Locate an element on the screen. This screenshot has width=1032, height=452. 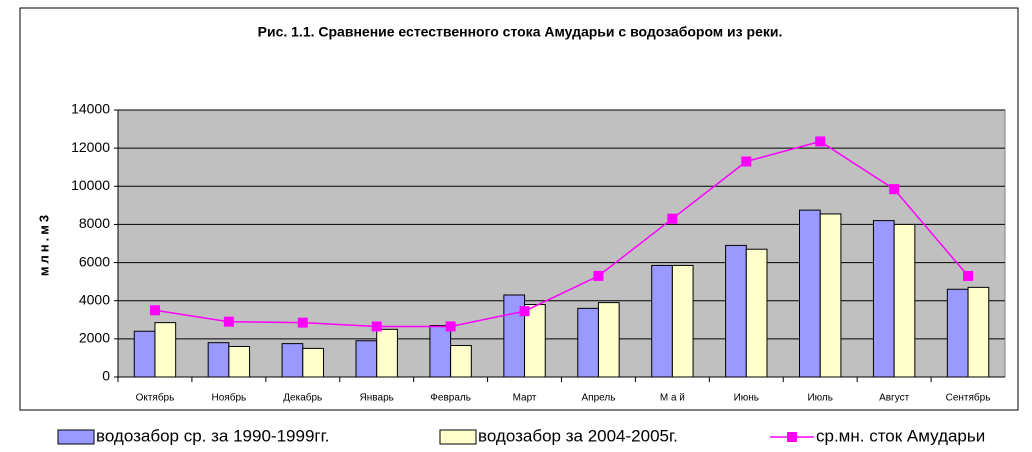
y-tick-label: 10000 is located at coordinates (90, 185).